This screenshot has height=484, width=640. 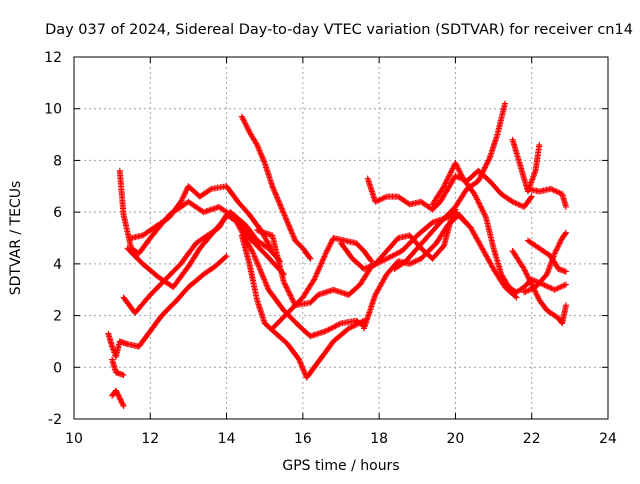 I want to click on series-sat-s, so click(x=539, y=287).